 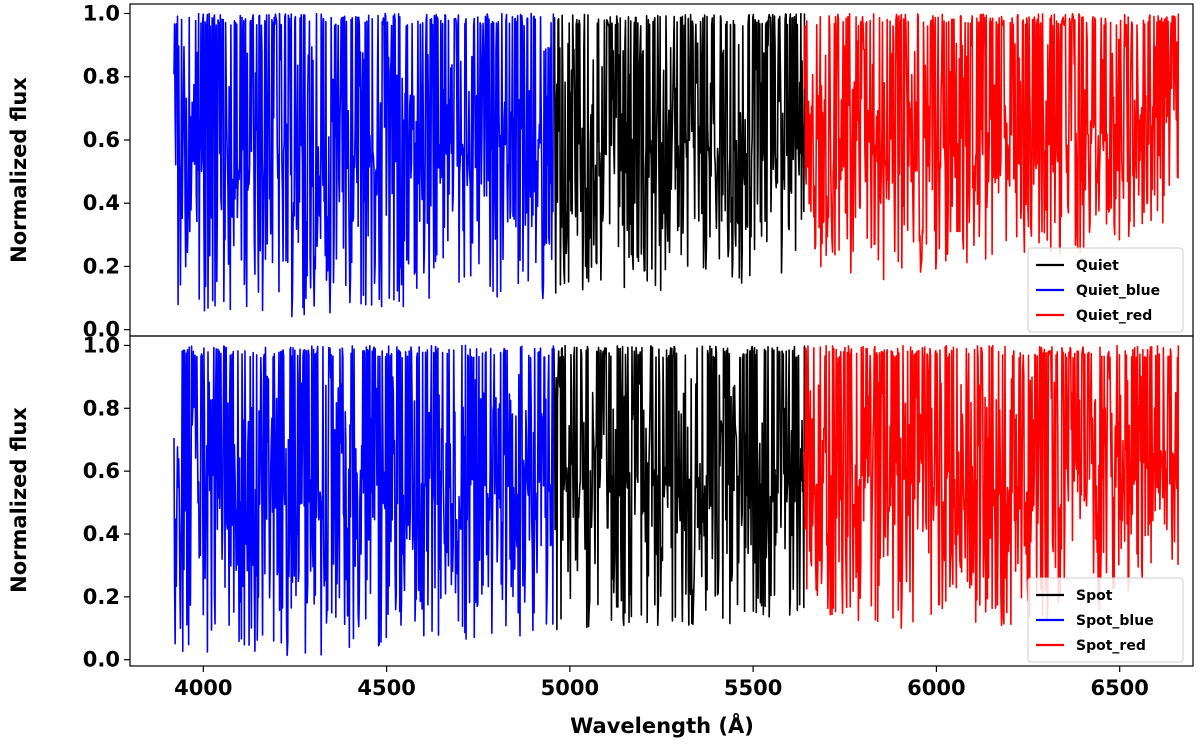 I want to click on top-legend-label: Quiet, so click(x=1097, y=266).